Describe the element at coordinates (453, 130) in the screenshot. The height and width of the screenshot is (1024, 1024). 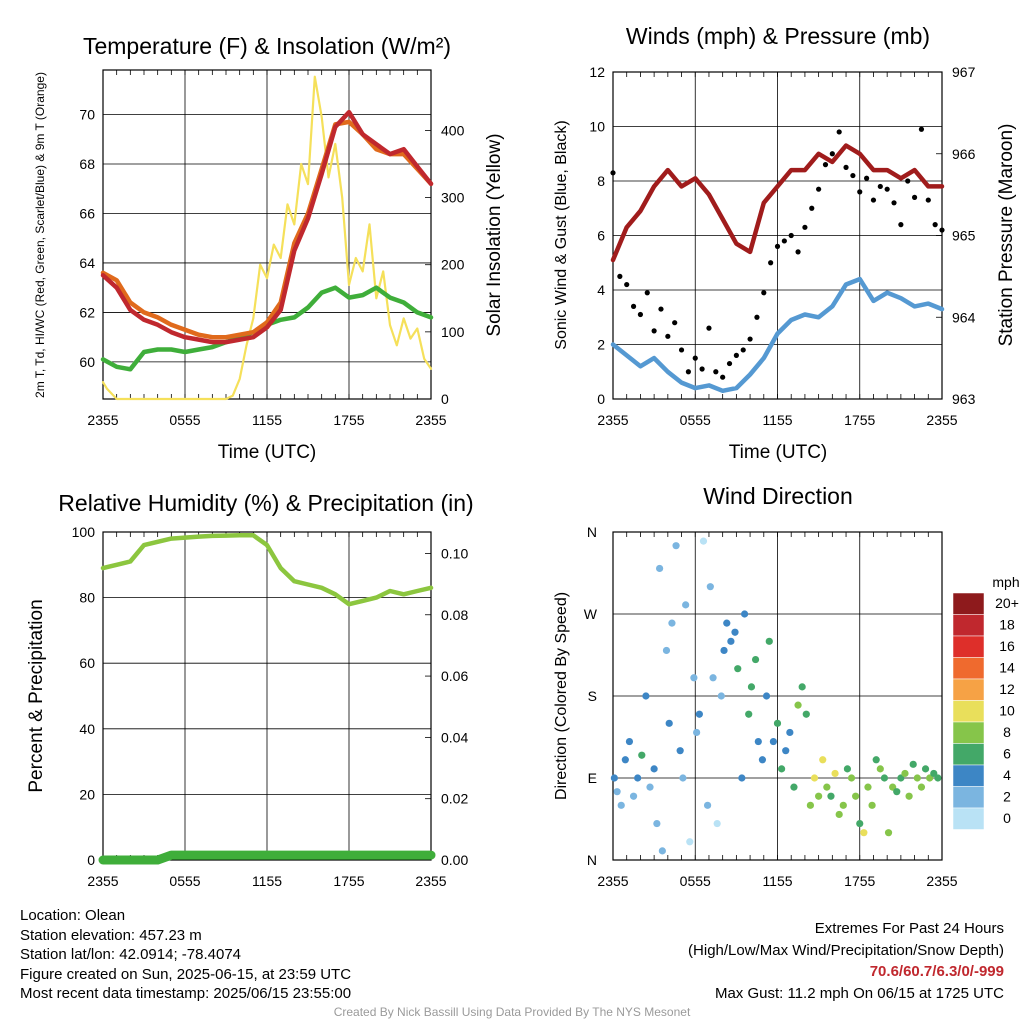
I see `y2-tick-label: 400` at that location.